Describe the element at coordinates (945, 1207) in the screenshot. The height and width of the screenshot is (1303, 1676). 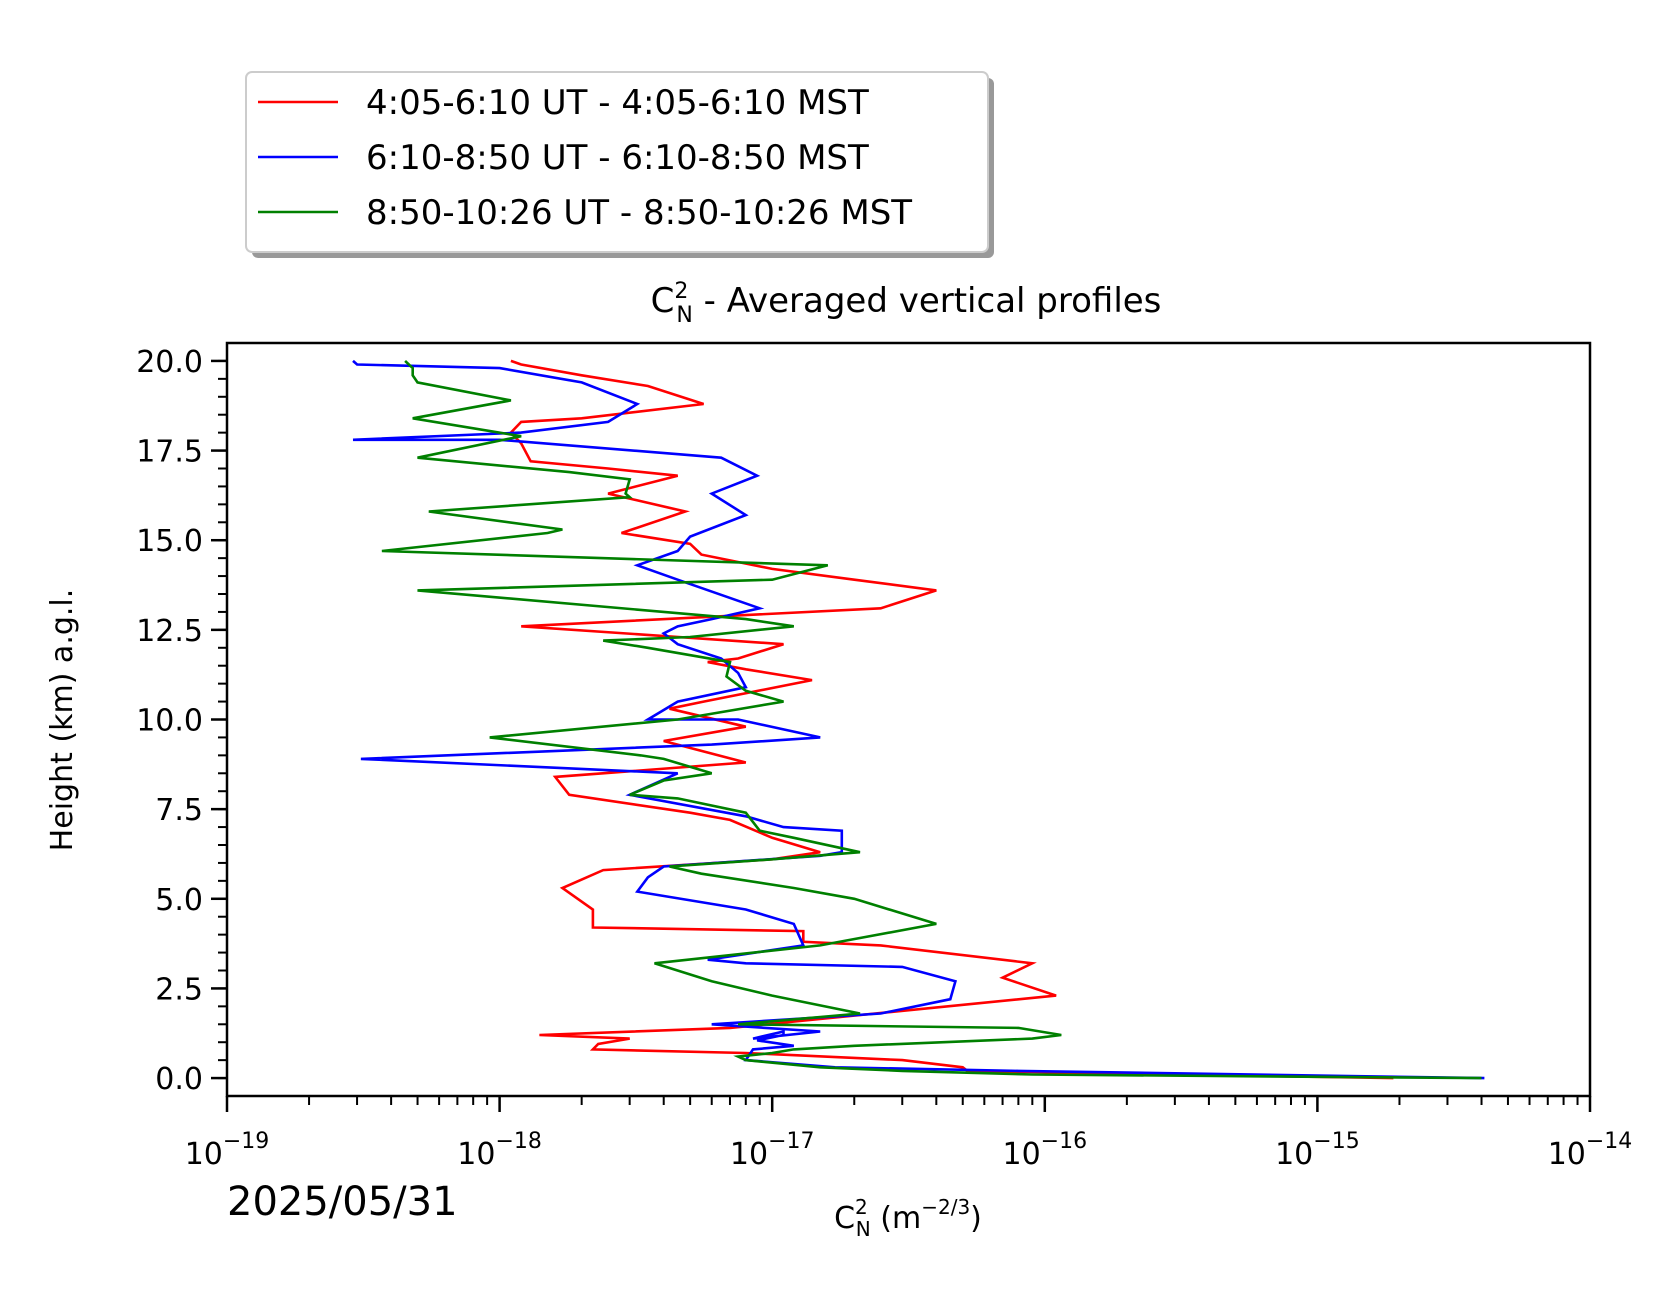
I see `x-axis-title-unit-sup: −2/3` at that location.